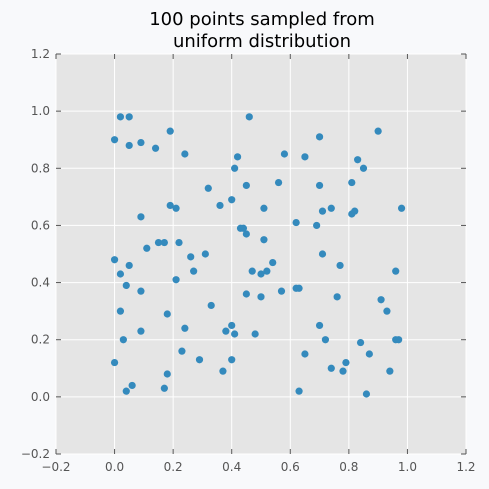  I want to click on y-tick-label: −0.2, so click(35, 454).